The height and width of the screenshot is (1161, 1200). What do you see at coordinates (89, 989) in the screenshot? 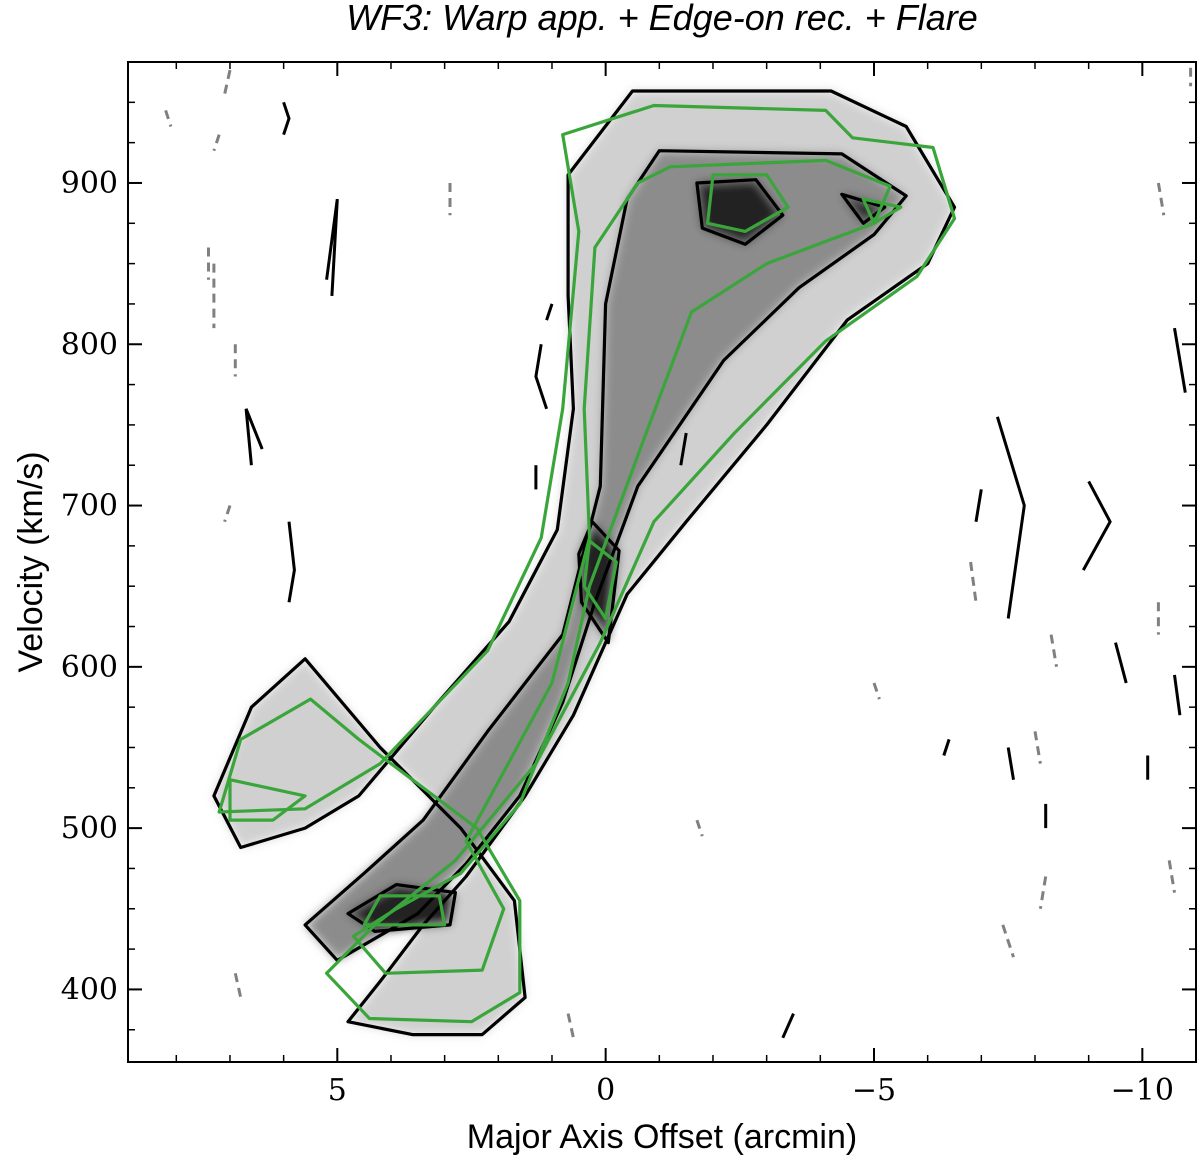
I see `y-tick-label: 400` at bounding box center [89, 989].